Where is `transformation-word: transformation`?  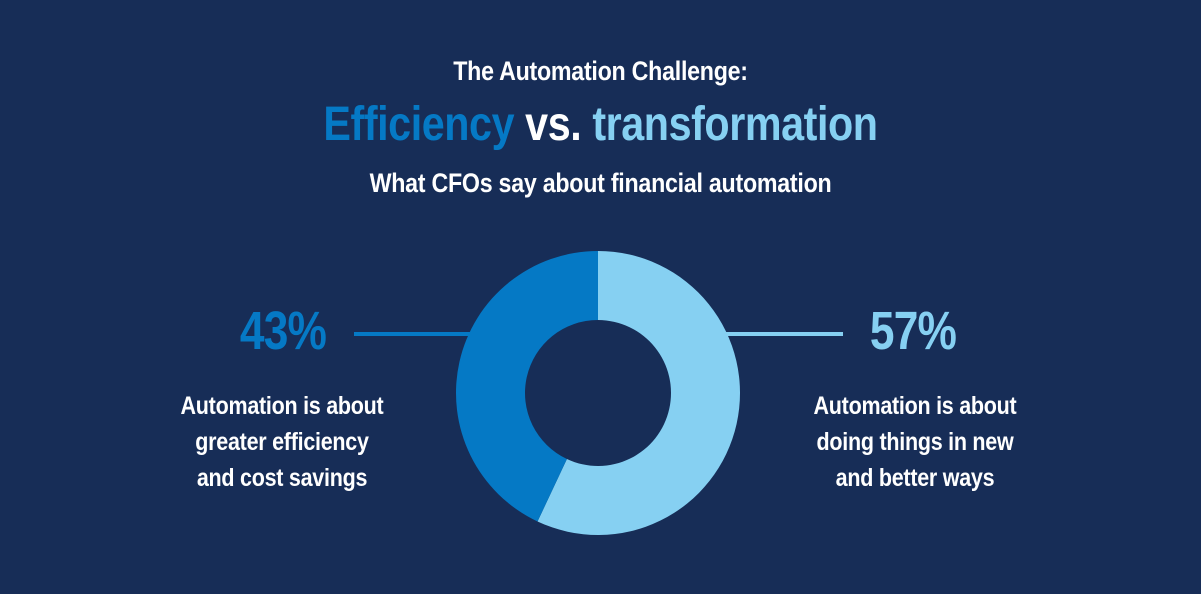 transformation-word: transformation is located at coordinates (735, 124).